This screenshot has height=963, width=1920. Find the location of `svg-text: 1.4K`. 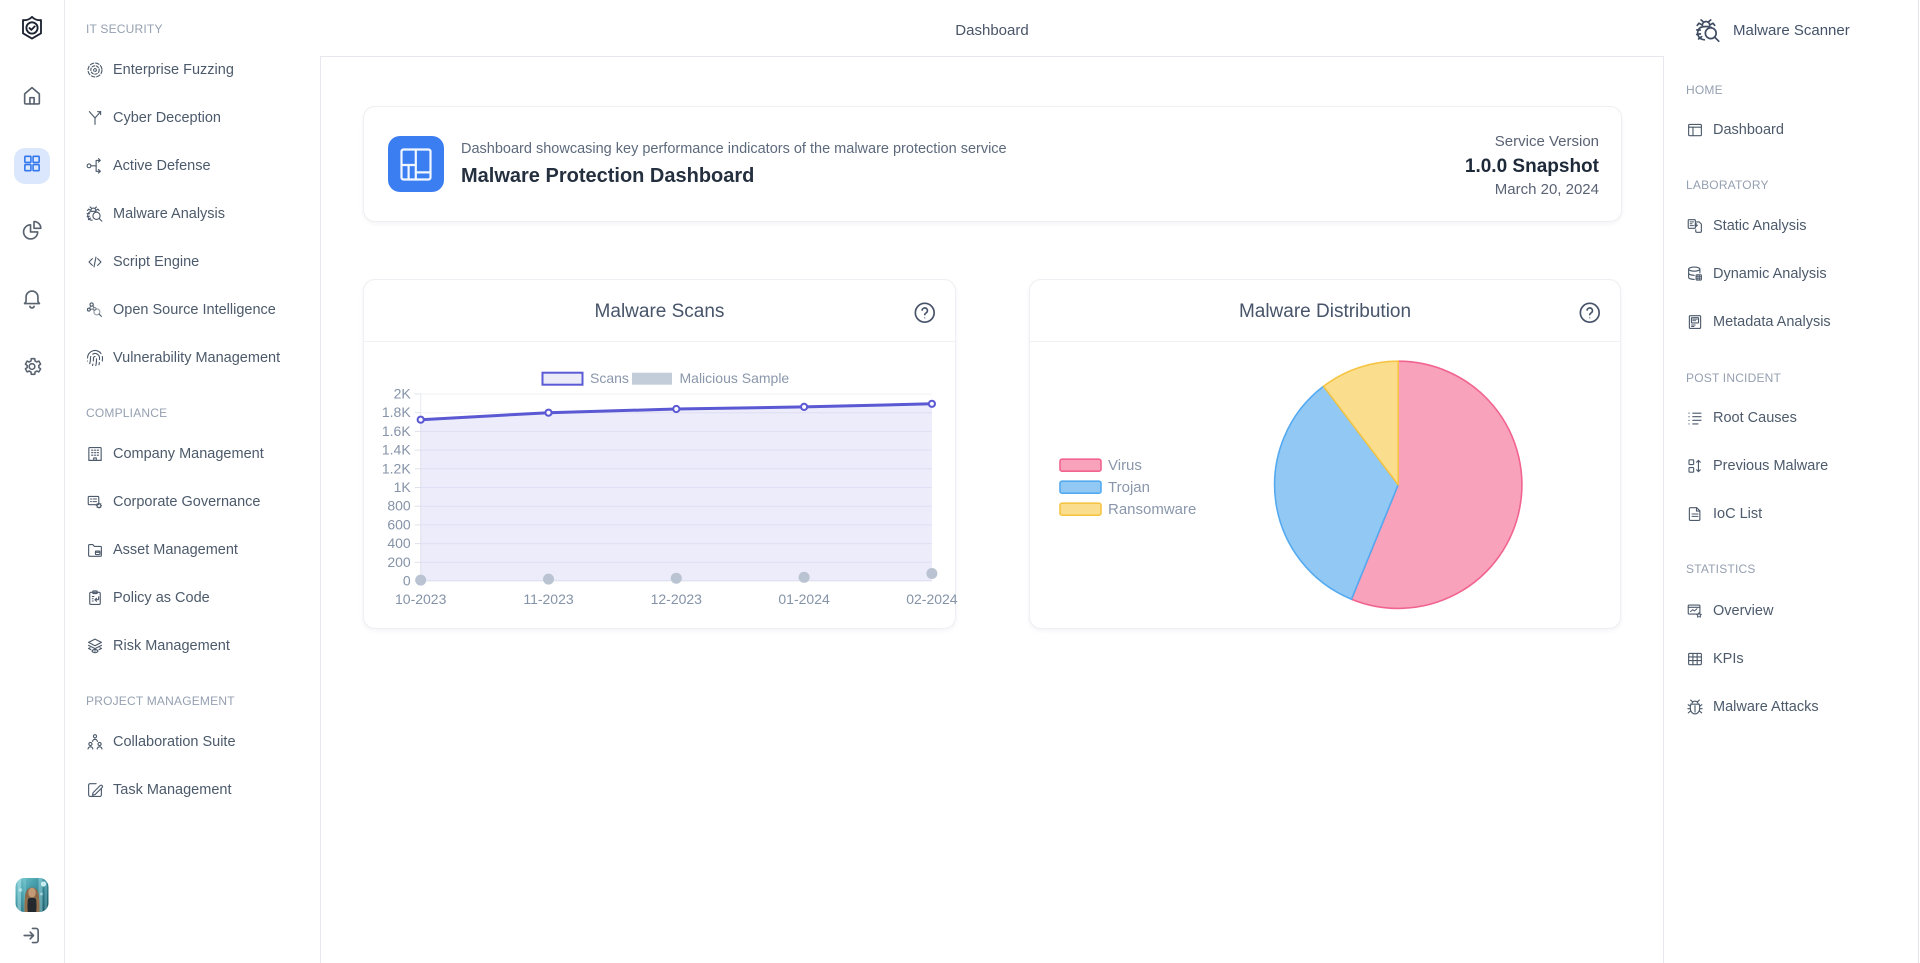

svg-text: 1.4K is located at coordinates (396, 450).